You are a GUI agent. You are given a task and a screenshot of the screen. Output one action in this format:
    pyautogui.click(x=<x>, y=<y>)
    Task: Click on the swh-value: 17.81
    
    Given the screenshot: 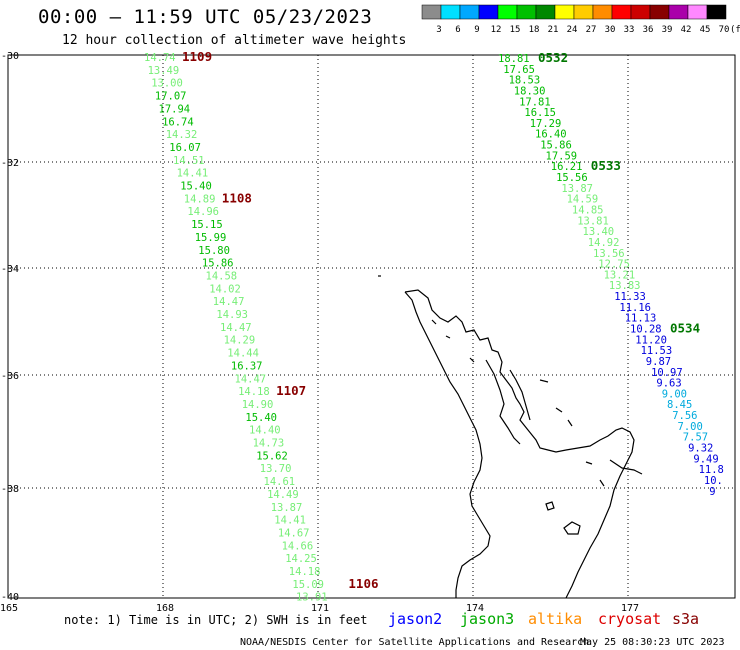 What is the action you would take?
    pyautogui.click(x=535, y=102)
    